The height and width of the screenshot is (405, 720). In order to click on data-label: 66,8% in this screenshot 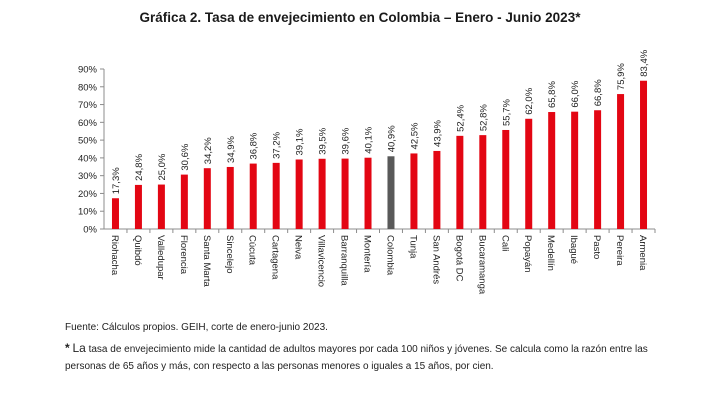, I will do `click(598, 92)`.